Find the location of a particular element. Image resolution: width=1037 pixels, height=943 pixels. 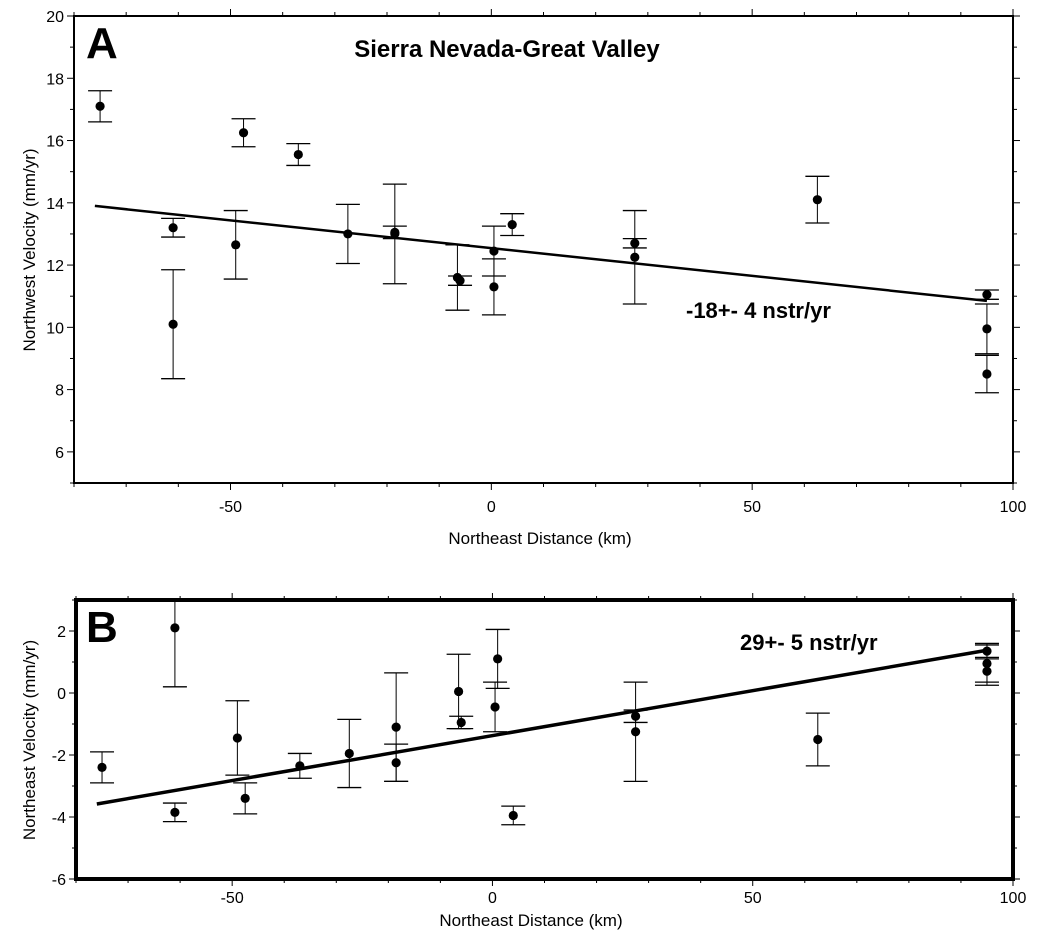

panel-b-y-tick-label: 0 is located at coordinates (61, 694).